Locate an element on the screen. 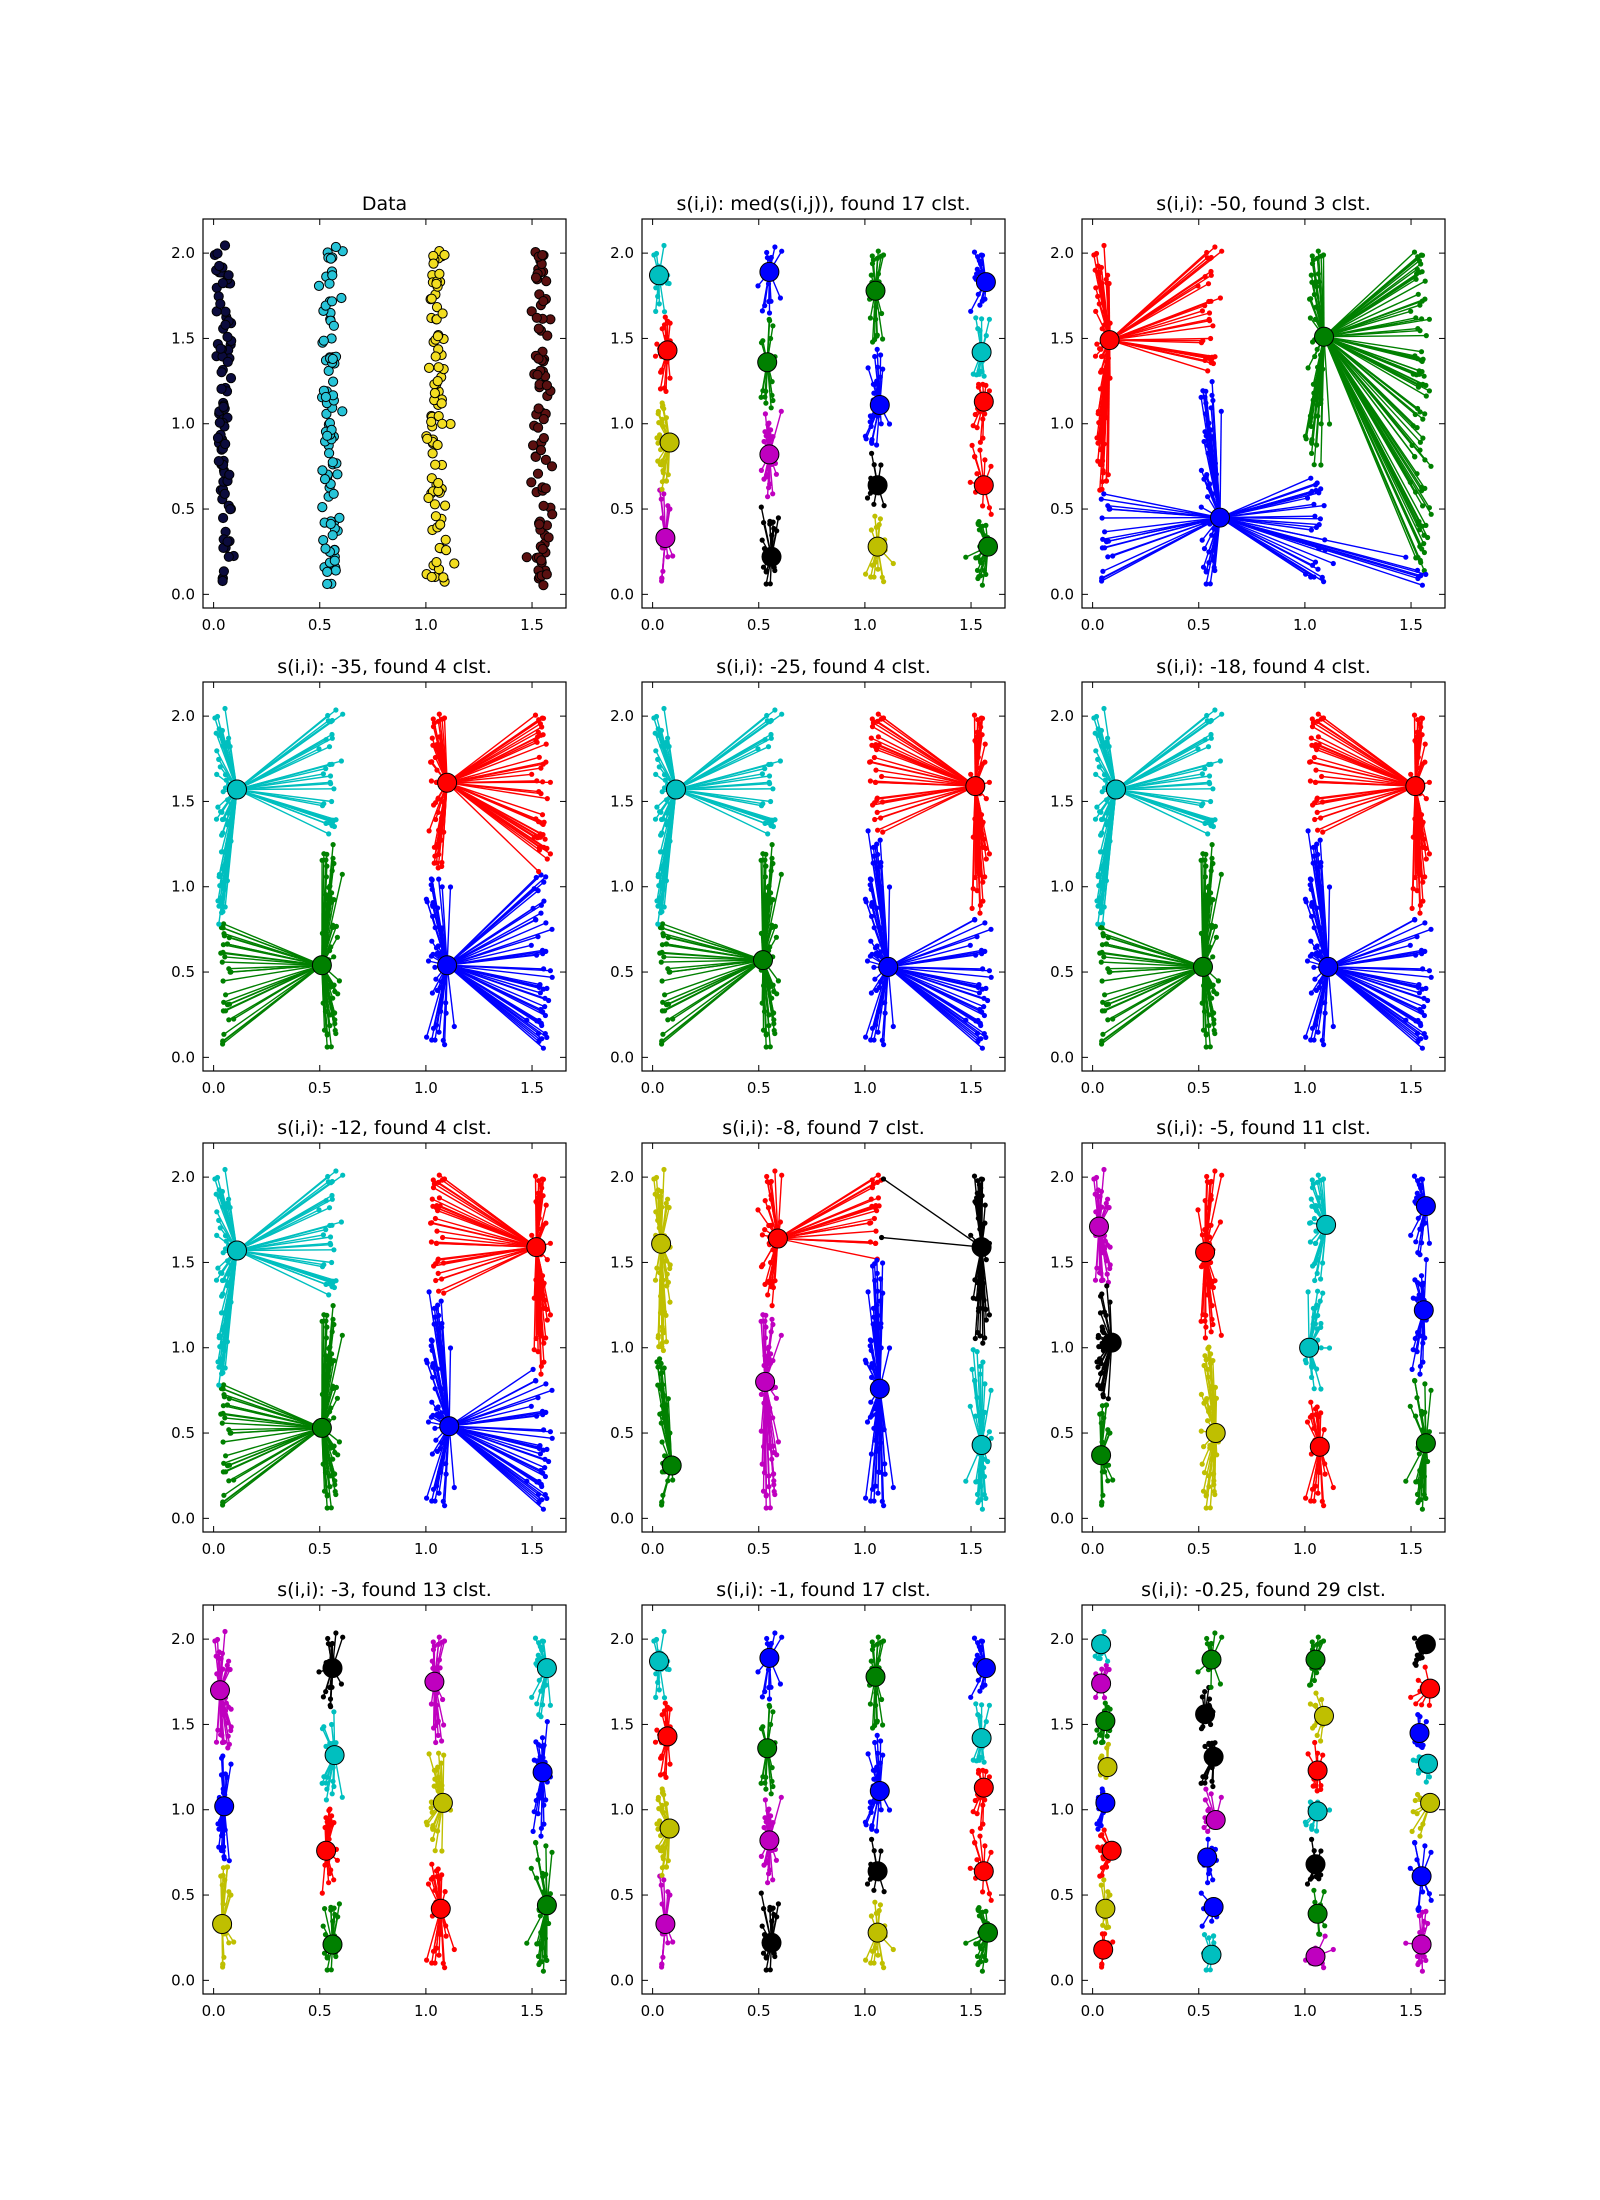  y-tick-label: 2.0 is located at coordinates (1062, 253).